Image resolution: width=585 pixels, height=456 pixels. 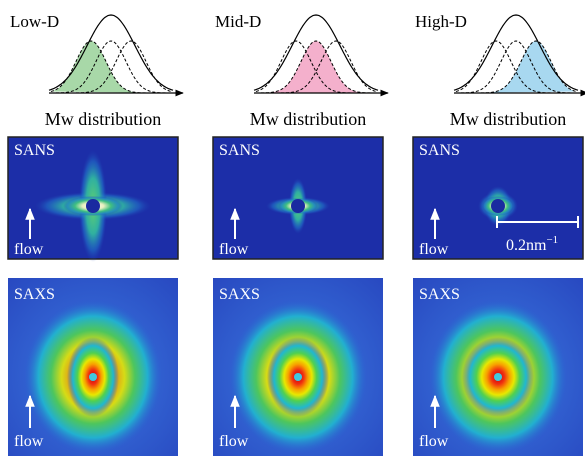 I want to click on scale-bar-base: 0.2nm, so click(x=526, y=245).